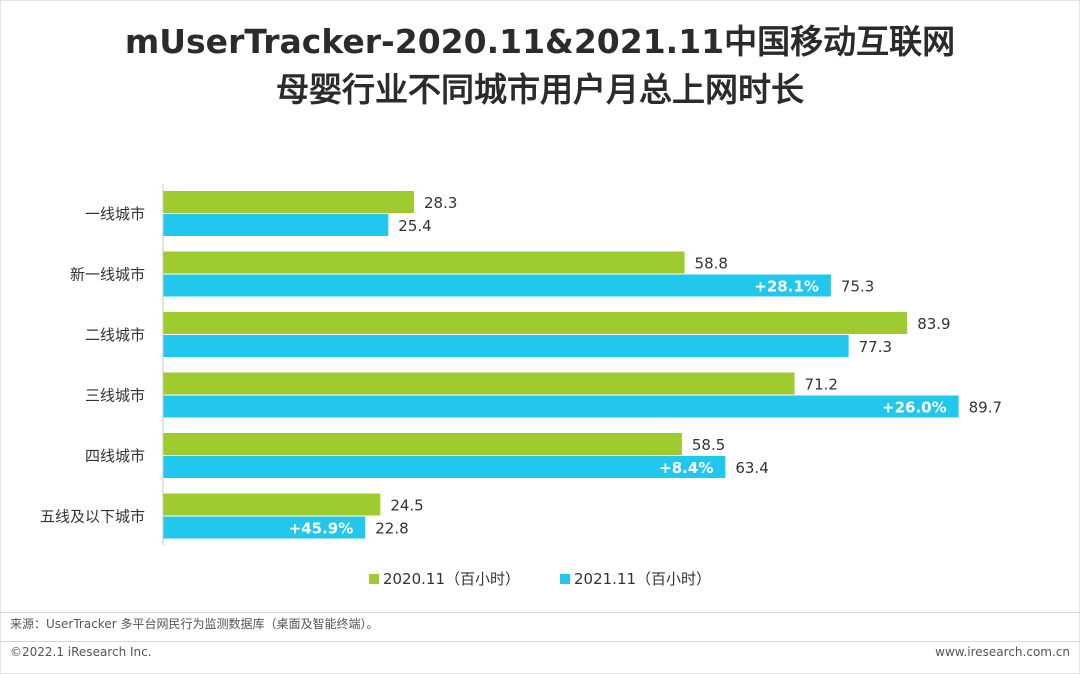 The image size is (1080, 674). What do you see at coordinates (933, 324) in the screenshot?
I see `data-label: 83.9` at bounding box center [933, 324].